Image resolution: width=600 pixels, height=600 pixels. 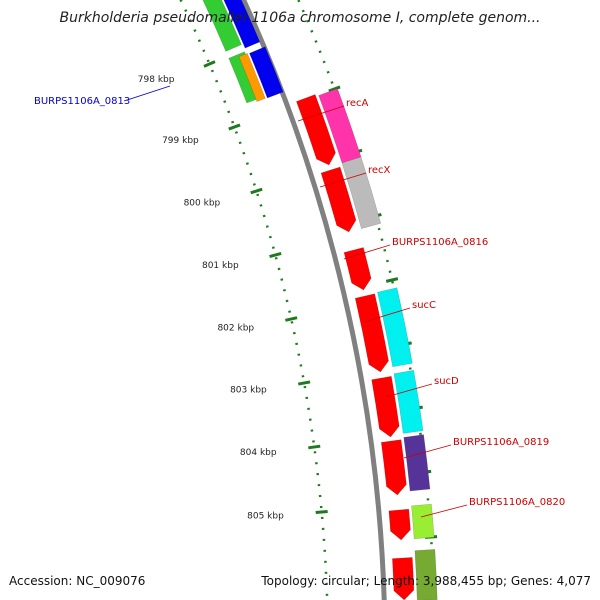 What do you see at coordinates (235, 328) in the screenshot?
I see `tick-label: 802 kbp` at bounding box center [235, 328].